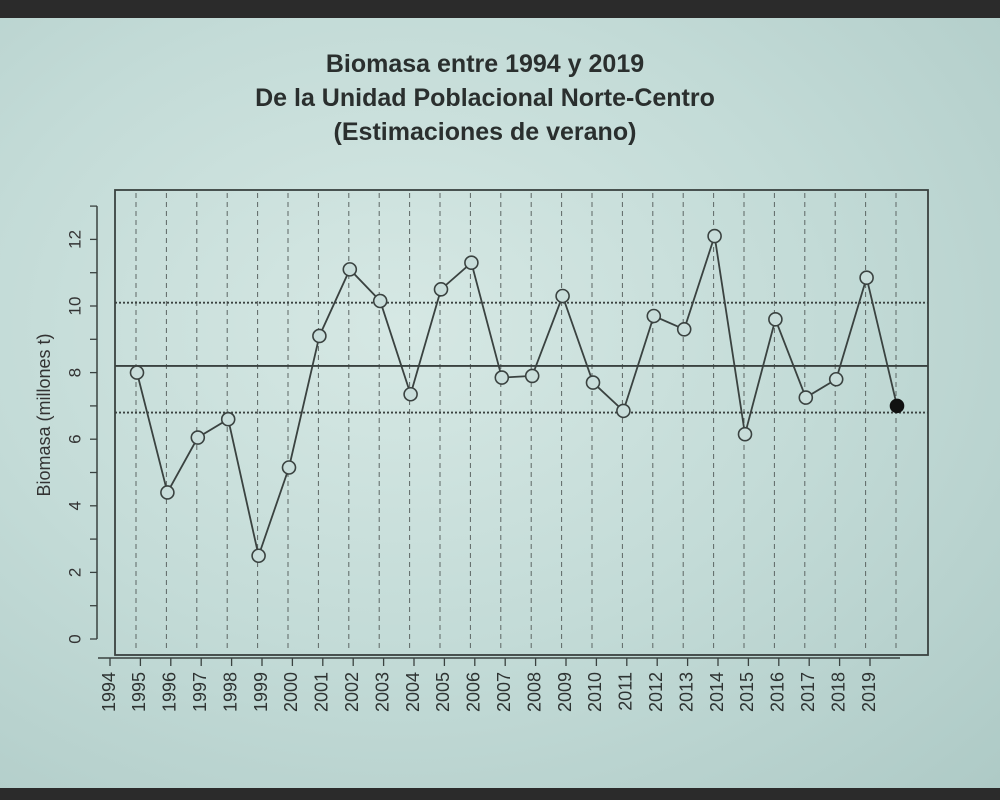 Image resolution: width=1000 pixels, height=800 pixels. What do you see at coordinates (322, 692) in the screenshot?
I see `x-tick-label: 2001` at bounding box center [322, 692].